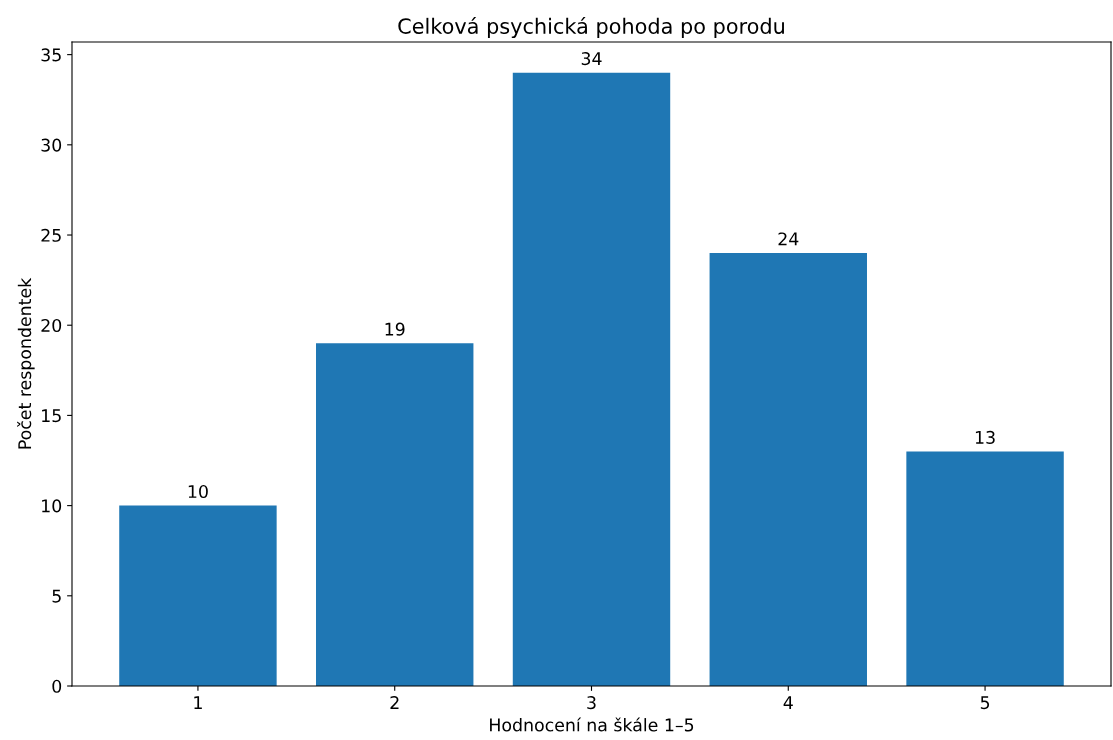  Describe the element at coordinates (592, 724) in the screenshot. I see `x-axis-title: Hodnocení na škále 1–5` at that location.